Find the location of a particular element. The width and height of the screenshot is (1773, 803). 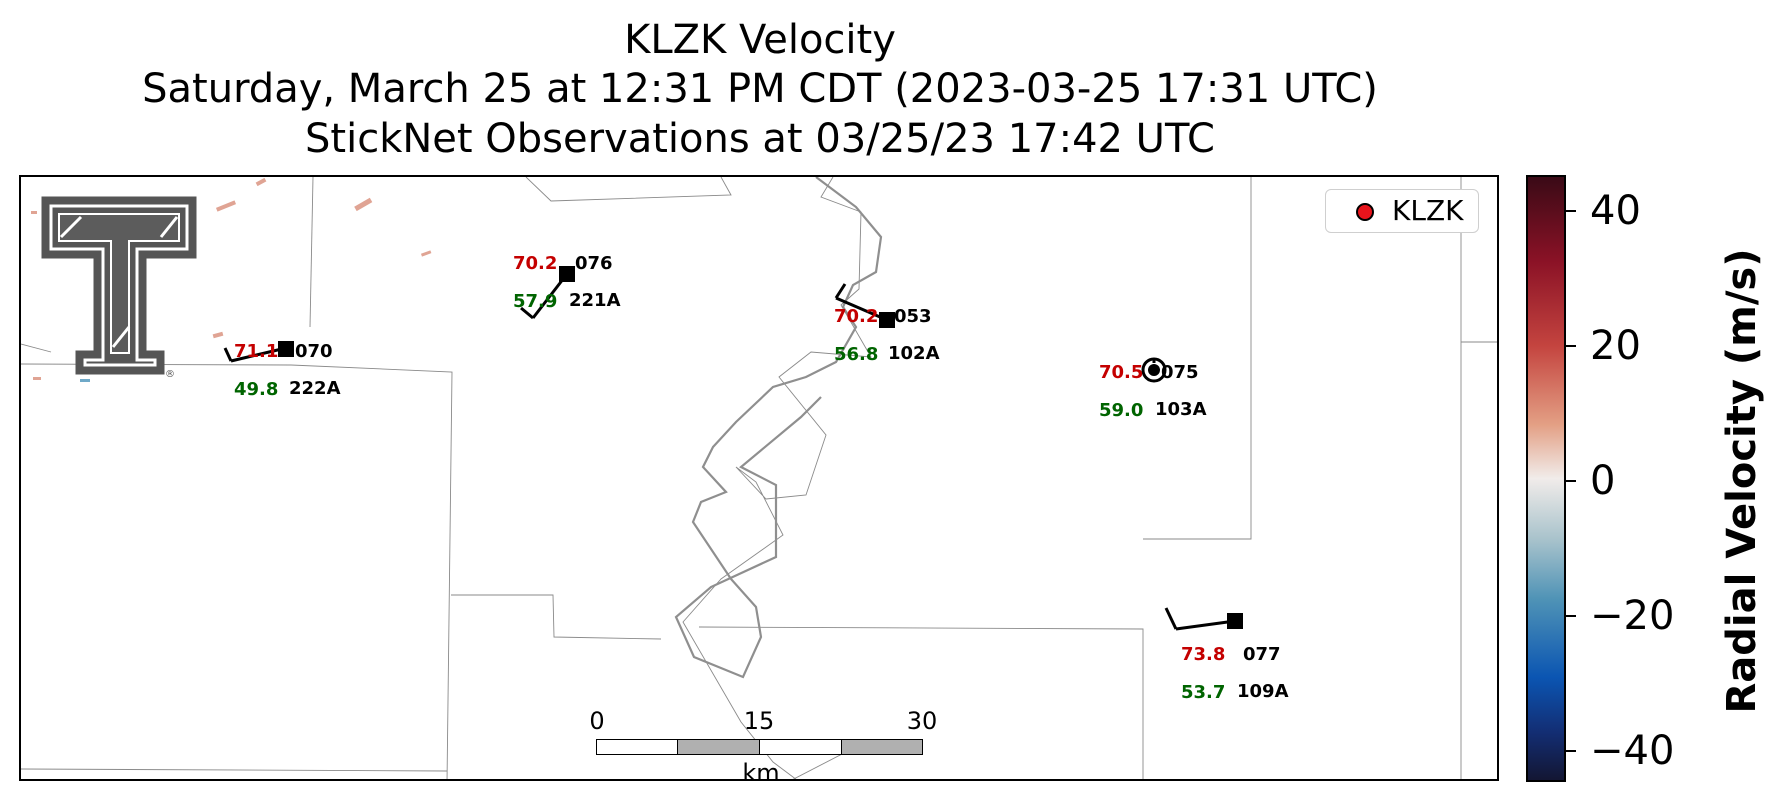

map-legend: KLZK is located at coordinates (1402, 211).